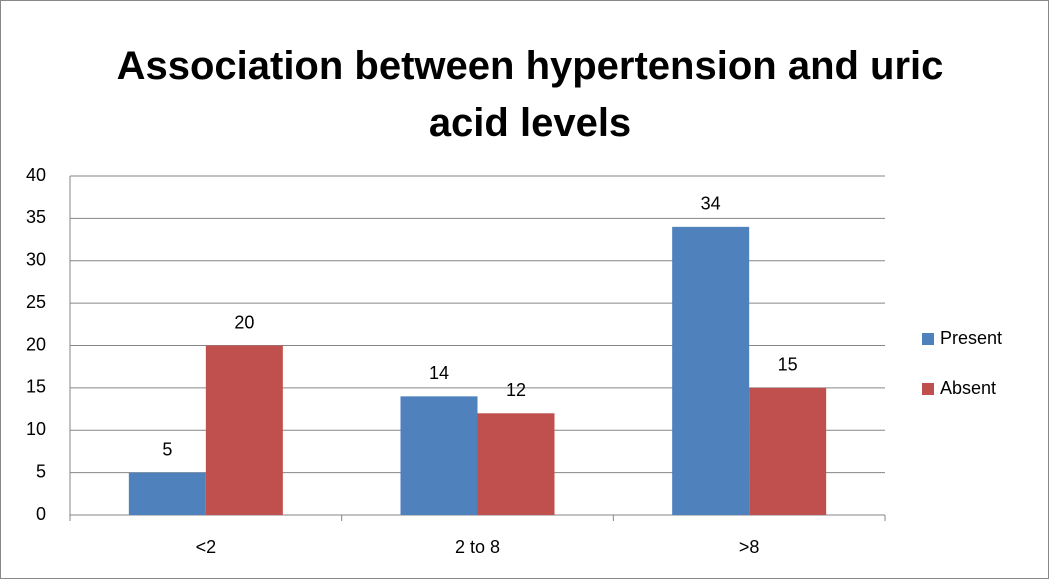 The height and width of the screenshot is (579, 1049). I want to click on y-tick-label: 40, so click(36, 175).